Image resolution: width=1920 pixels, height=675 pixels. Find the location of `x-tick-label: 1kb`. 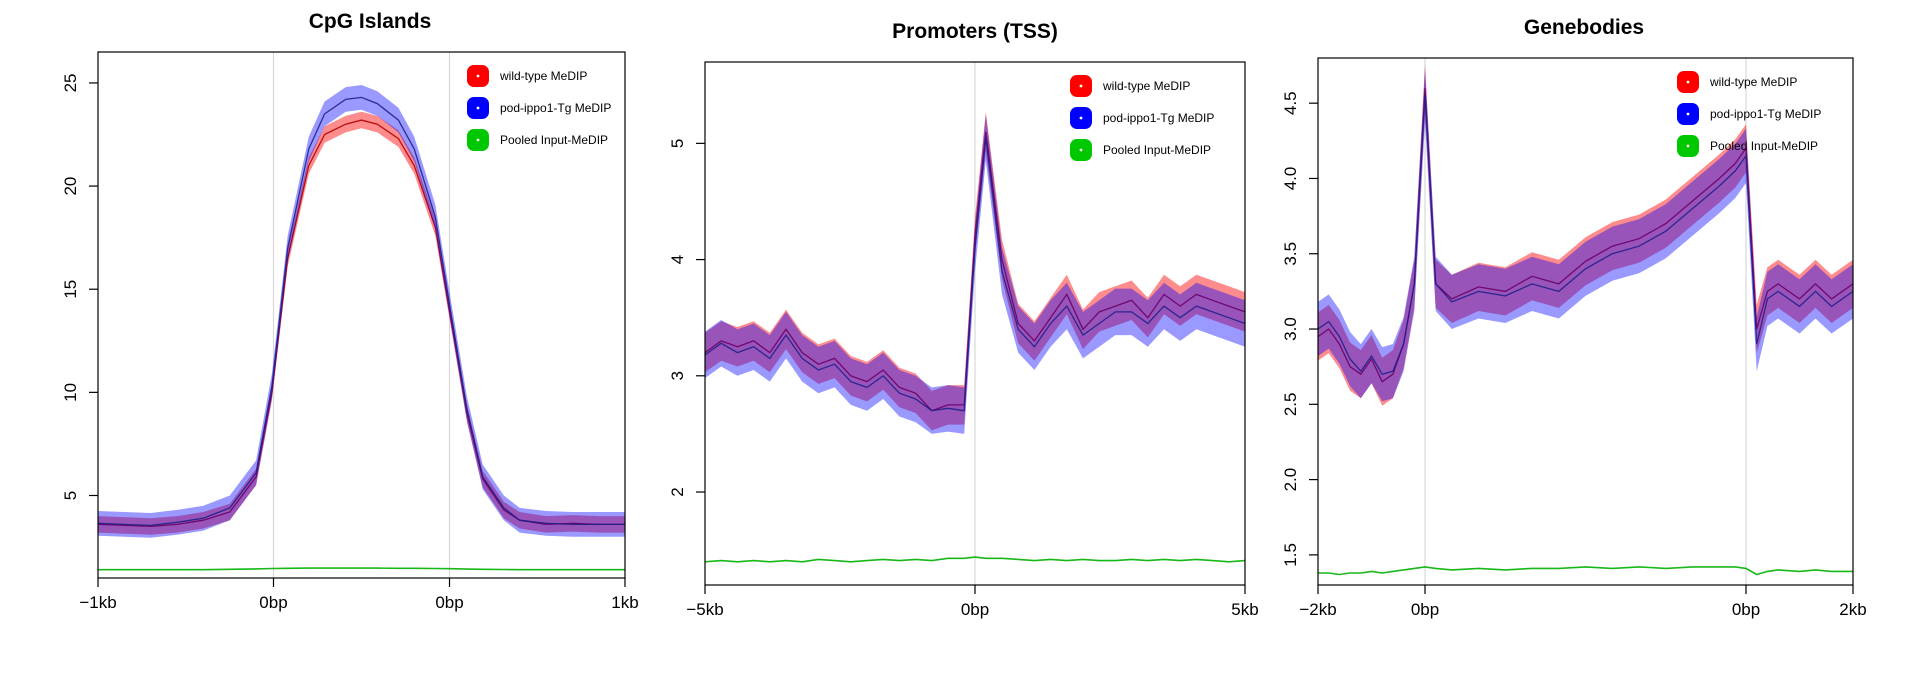

x-tick-label: 1kb is located at coordinates (624, 602).